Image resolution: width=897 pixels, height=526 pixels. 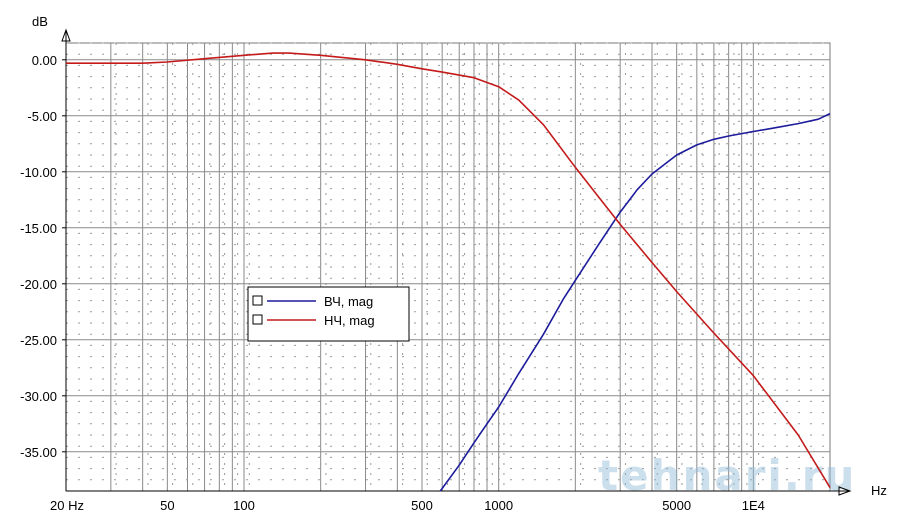 I want to click on x-tick-label: 50, so click(x=167, y=505).